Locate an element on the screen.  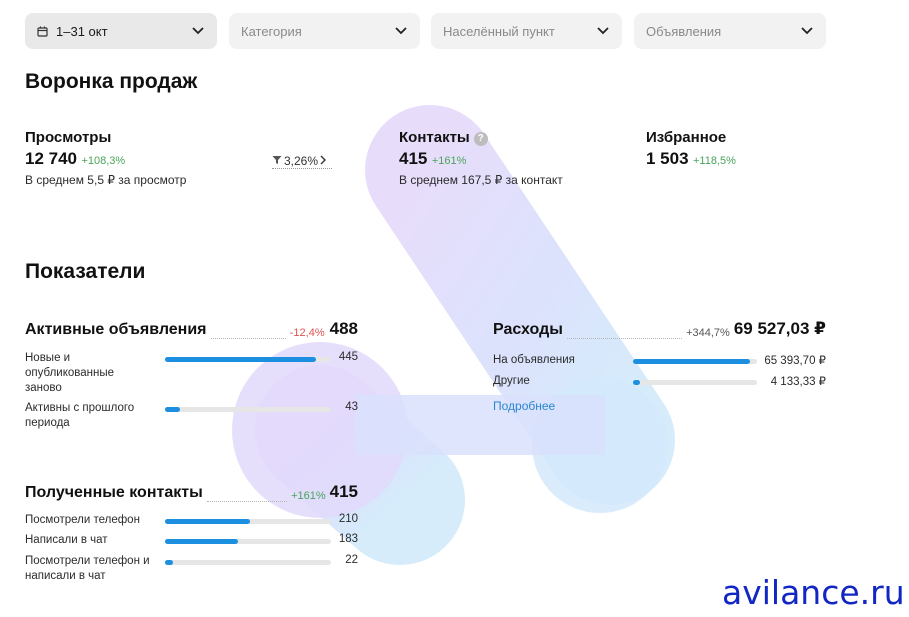
location-filter: Населённый пункт is located at coordinates (526, 31).